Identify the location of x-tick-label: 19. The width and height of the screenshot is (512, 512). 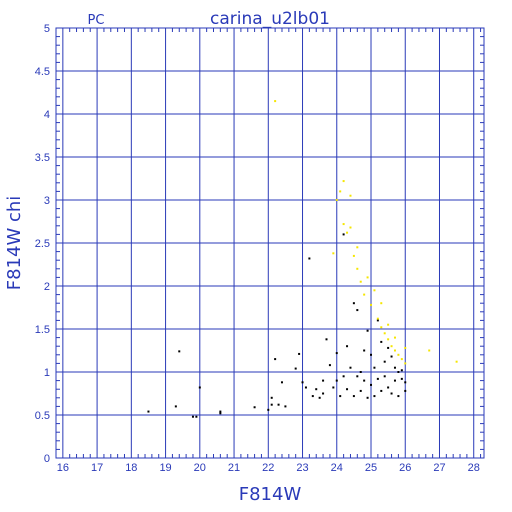
(165, 468).